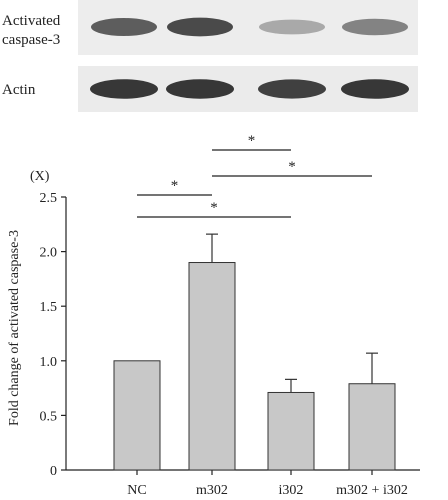 Image resolution: width=448 pixels, height=500 pixels. What do you see at coordinates (249, 27) in the screenshot?
I see `caspase-bands` at bounding box center [249, 27].